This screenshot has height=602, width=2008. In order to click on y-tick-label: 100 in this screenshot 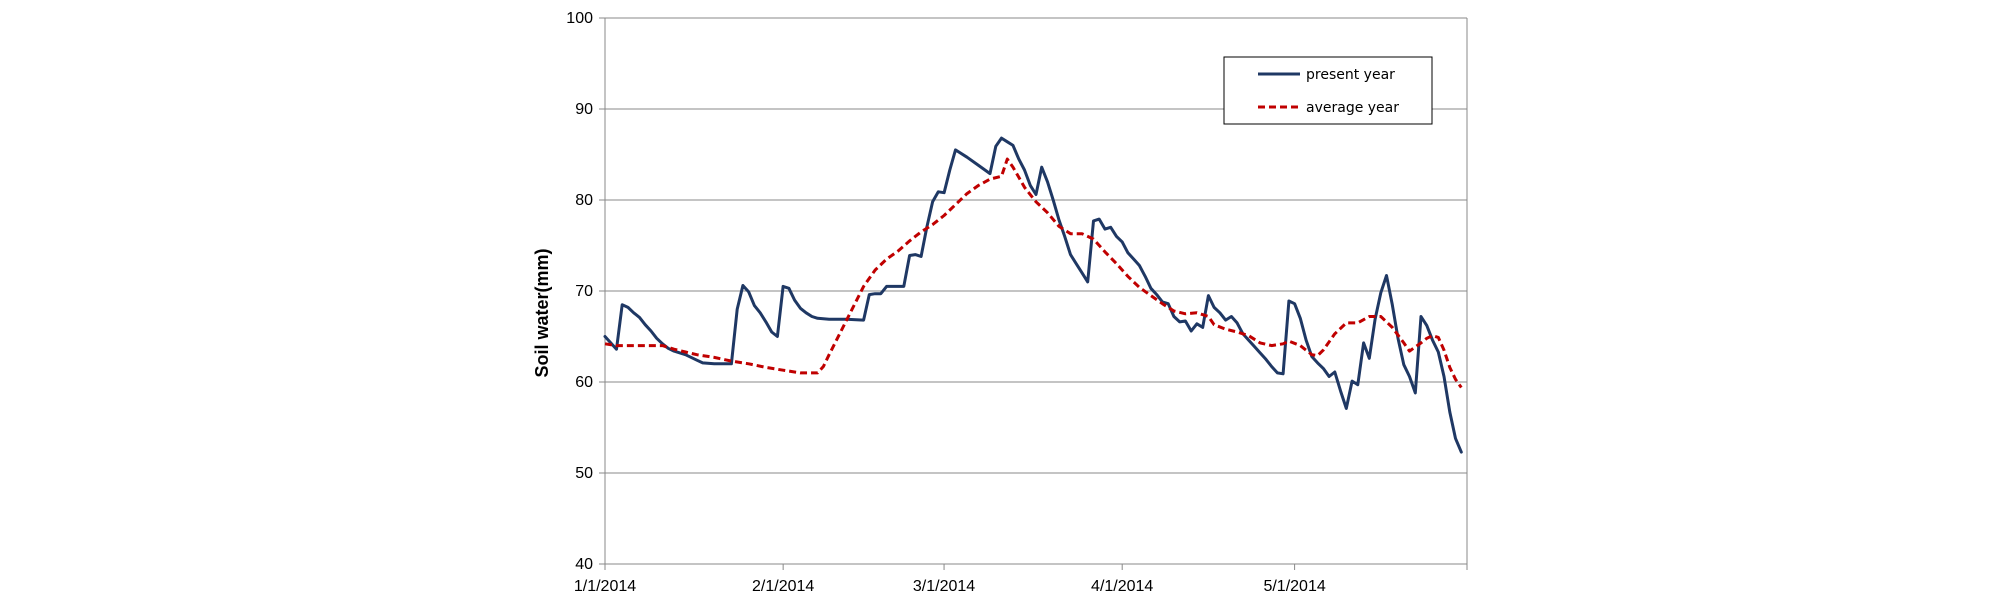, I will do `click(579, 18)`.